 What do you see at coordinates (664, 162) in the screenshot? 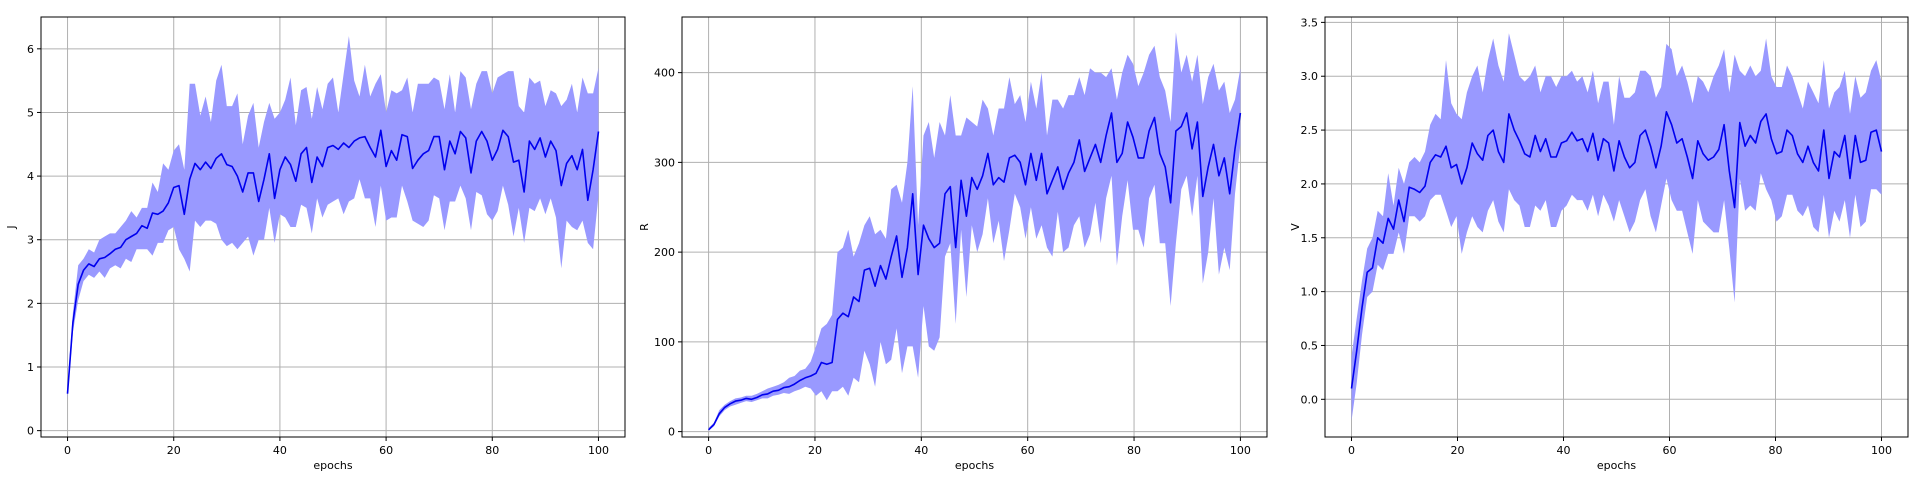
I see `y-tick-label: 300` at bounding box center [664, 162].